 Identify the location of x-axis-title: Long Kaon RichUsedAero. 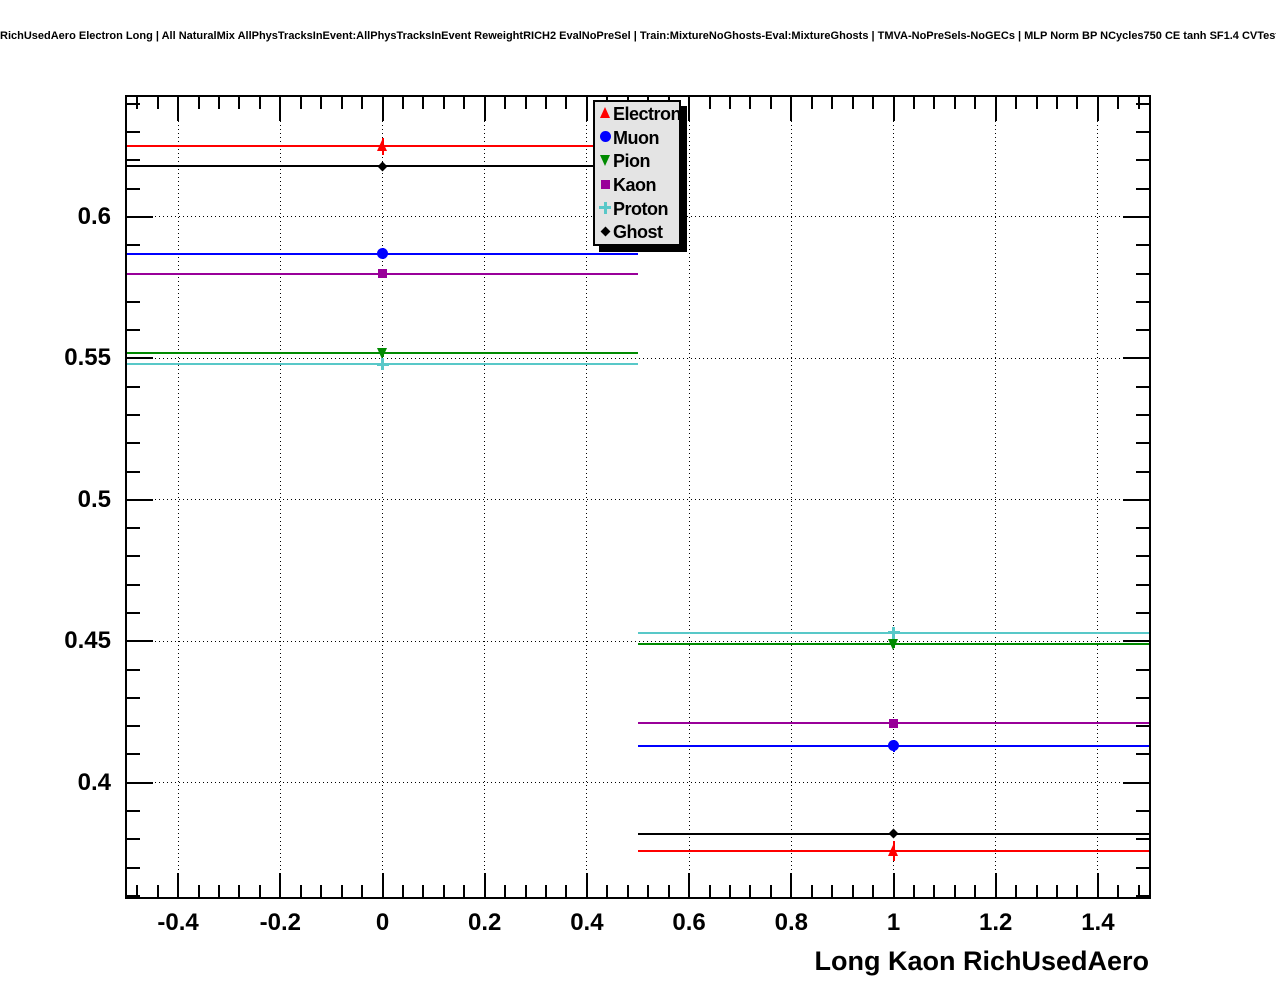
(981, 961).